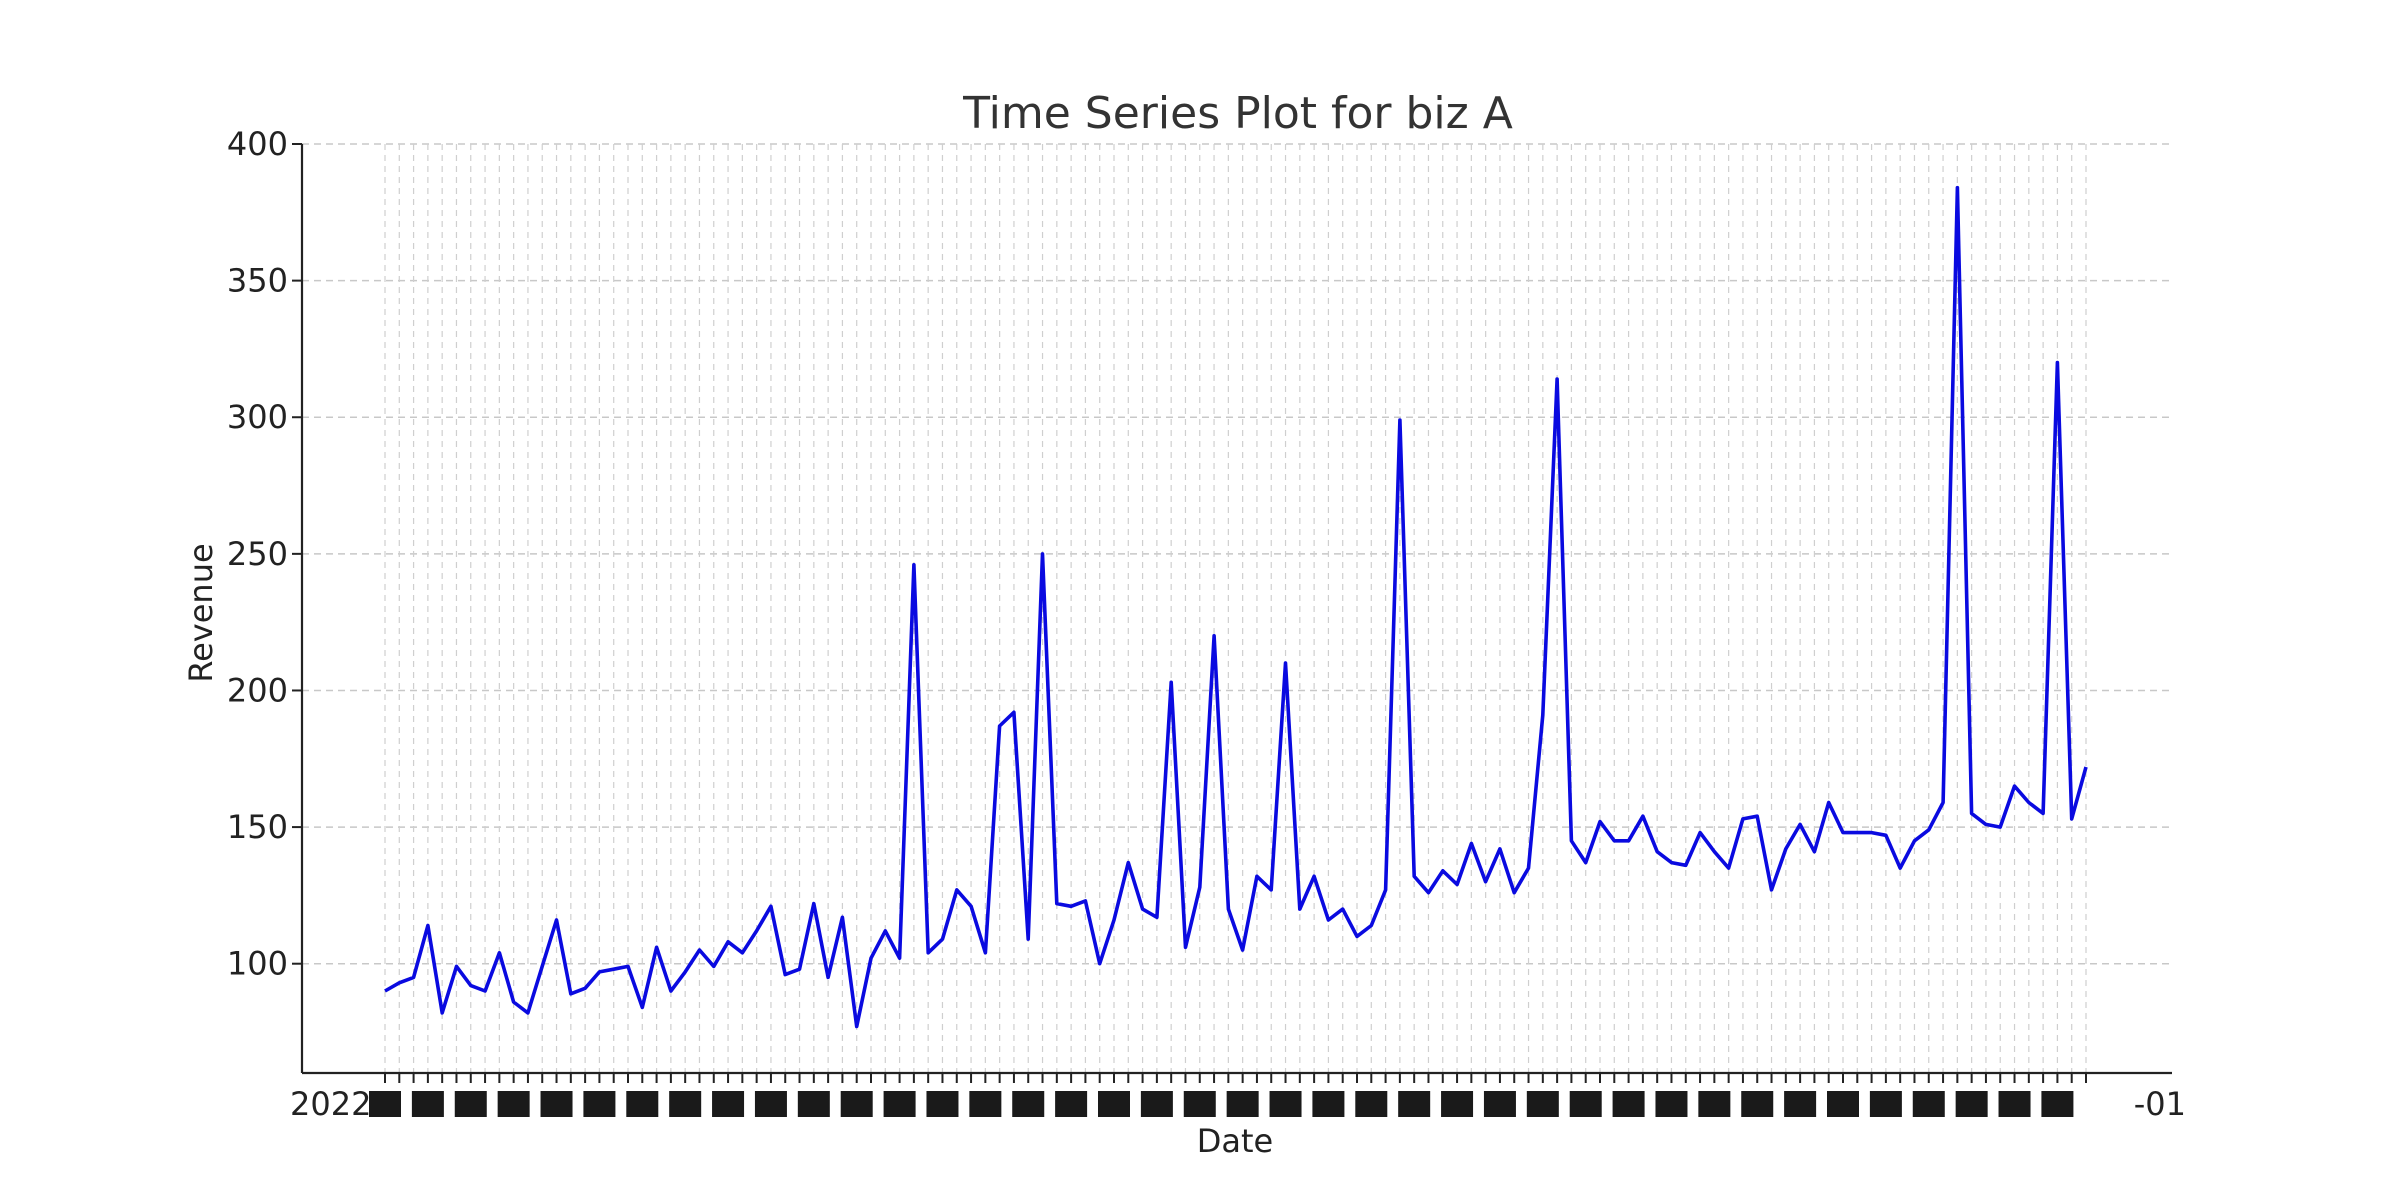  What do you see at coordinates (201, 612) in the screenshot?
I see `y-axis-label: Revenue` at bounding box center [201, 612].